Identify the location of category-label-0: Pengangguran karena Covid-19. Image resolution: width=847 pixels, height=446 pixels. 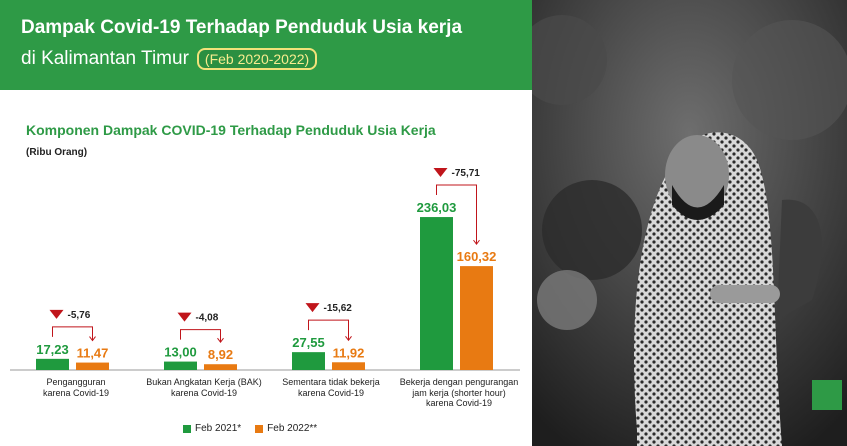
(76, 387).